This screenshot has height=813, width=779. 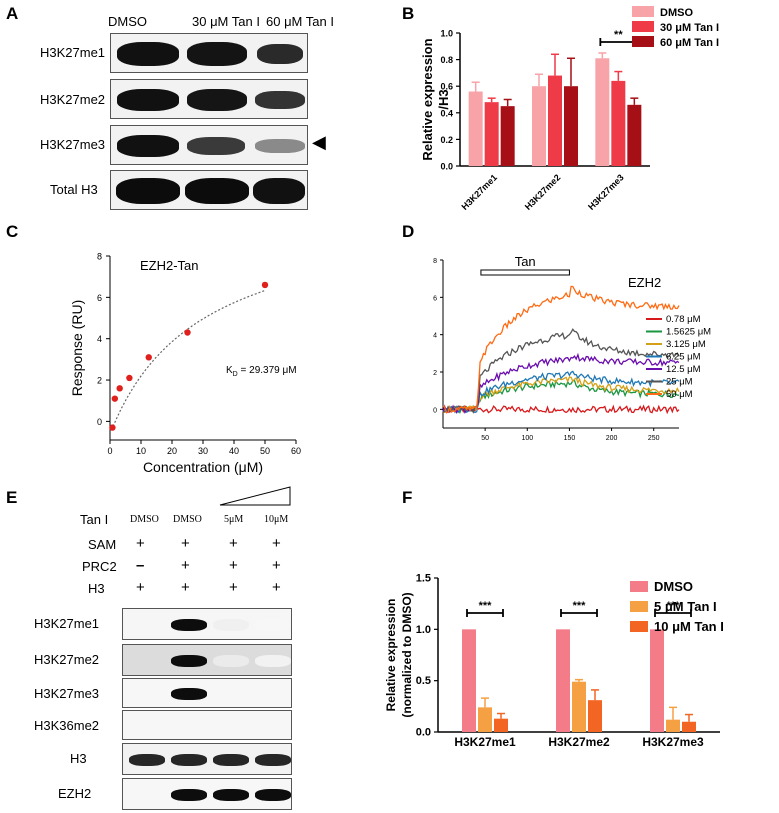 I want to click on y-tick-label: 4, so click(x=435, y=336).